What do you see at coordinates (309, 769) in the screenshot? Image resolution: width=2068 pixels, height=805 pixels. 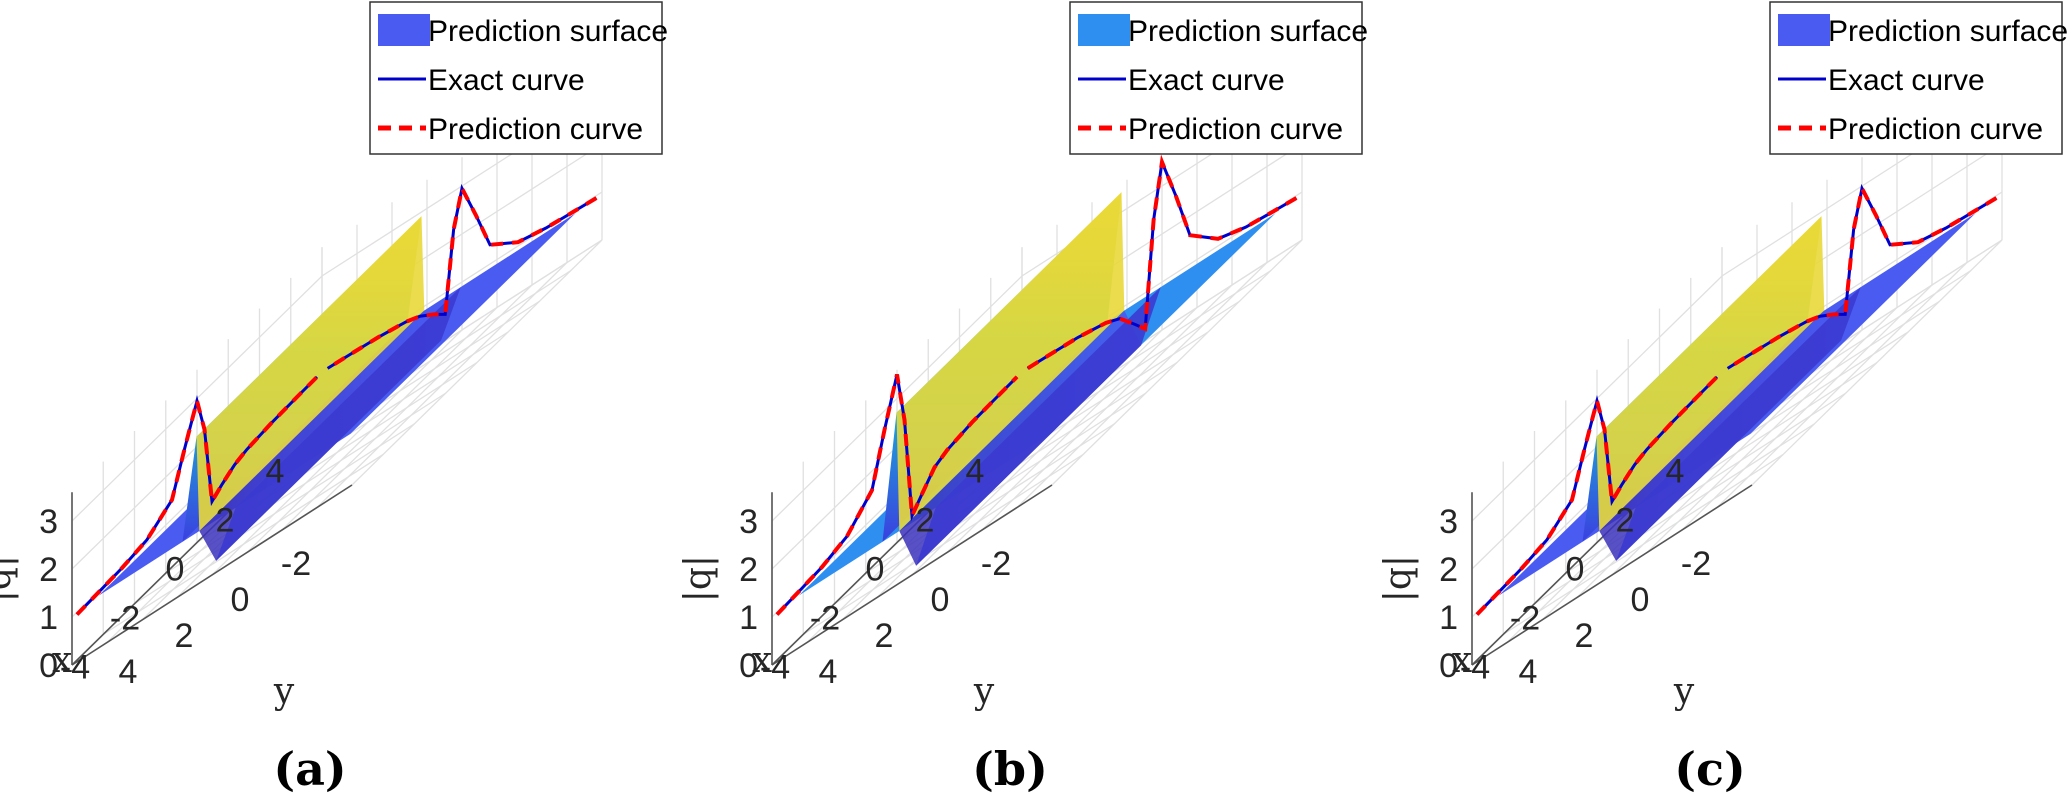 I see `panel-label: (a)` at bounding box center [309, 769].